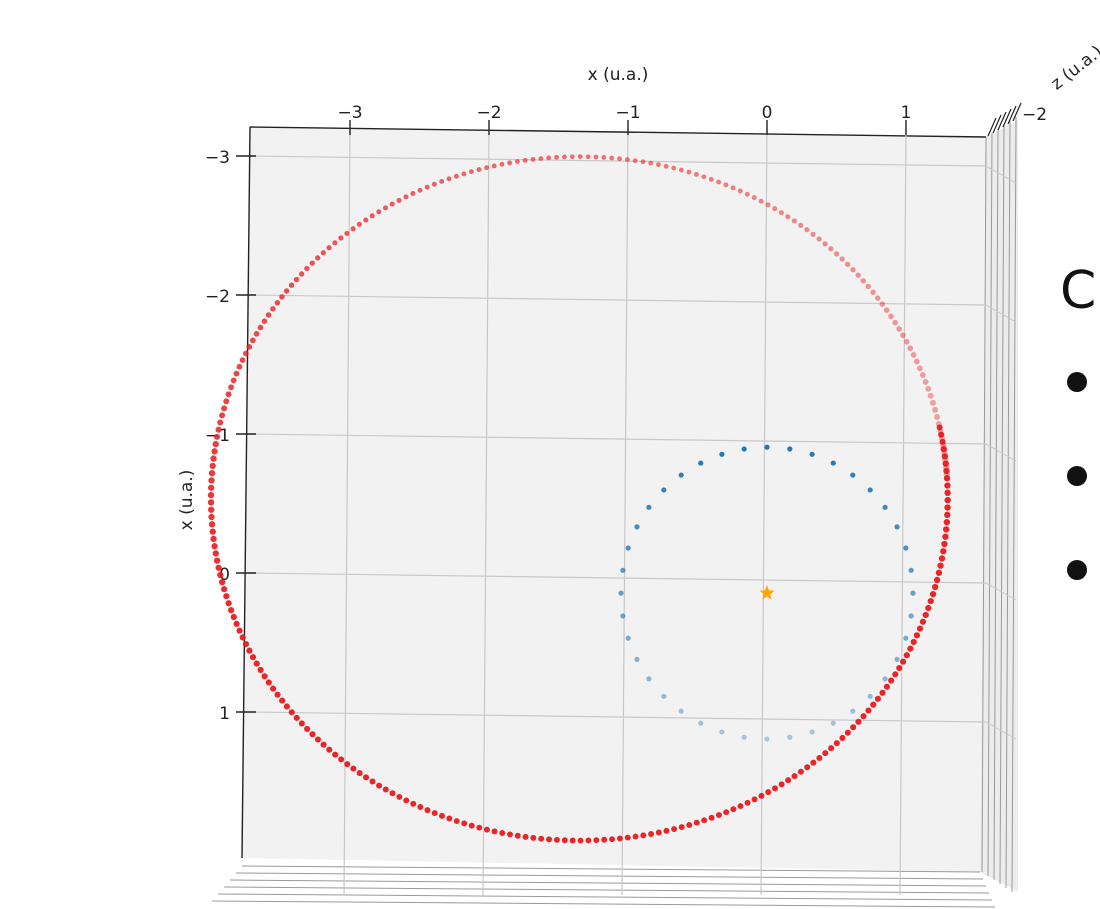 The height and width of the screenshot is (909, 1100). What do you see at coordinates (990, 504) in the screenshot?
I see `side-edge-line` at bounding box center [990, 504].